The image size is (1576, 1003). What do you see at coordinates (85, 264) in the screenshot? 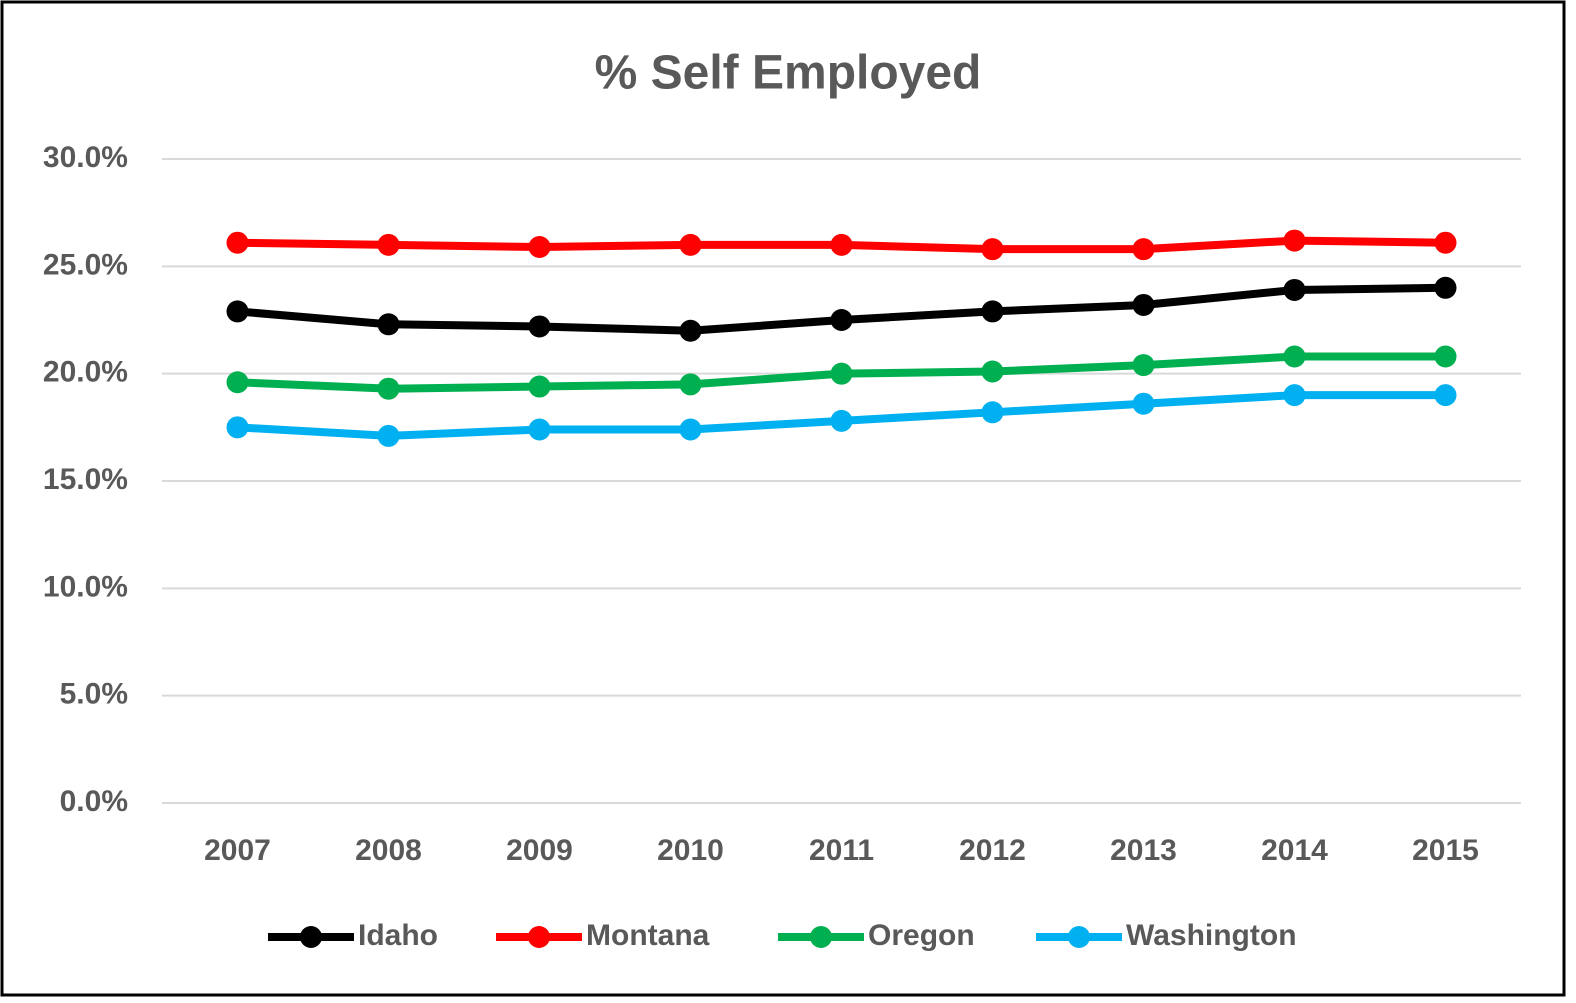
I see `y-tick-label: 25.0%` at bounding box center [85, 264].